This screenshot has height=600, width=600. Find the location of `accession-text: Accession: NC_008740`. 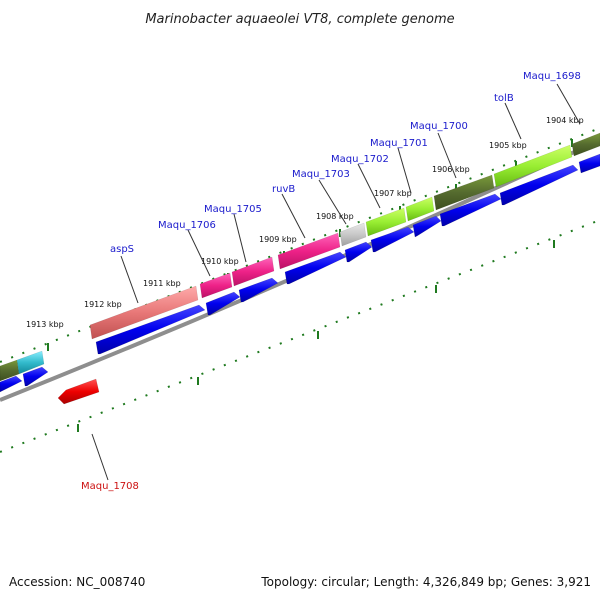

accession-text: Accession: NC_008740 is located at coordinates (77, 582).